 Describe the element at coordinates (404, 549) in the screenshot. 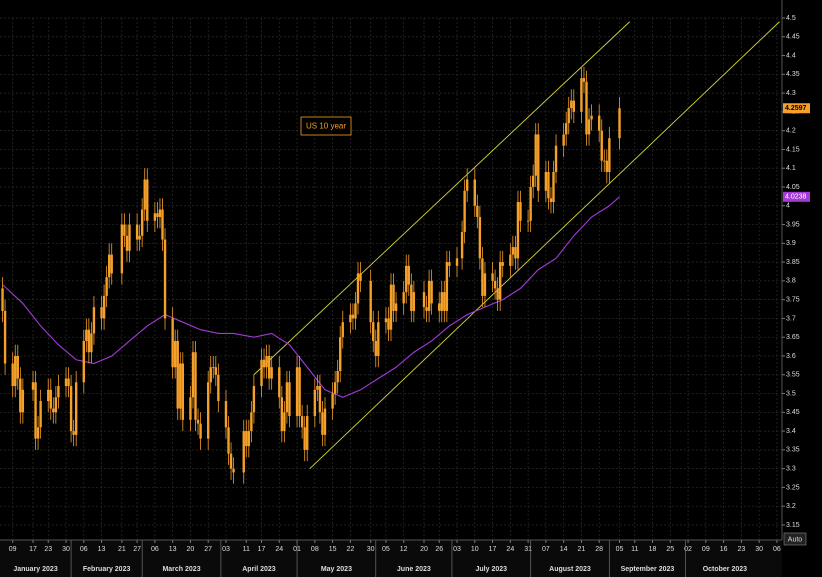

I see `x-tick-label: 12` at that location.